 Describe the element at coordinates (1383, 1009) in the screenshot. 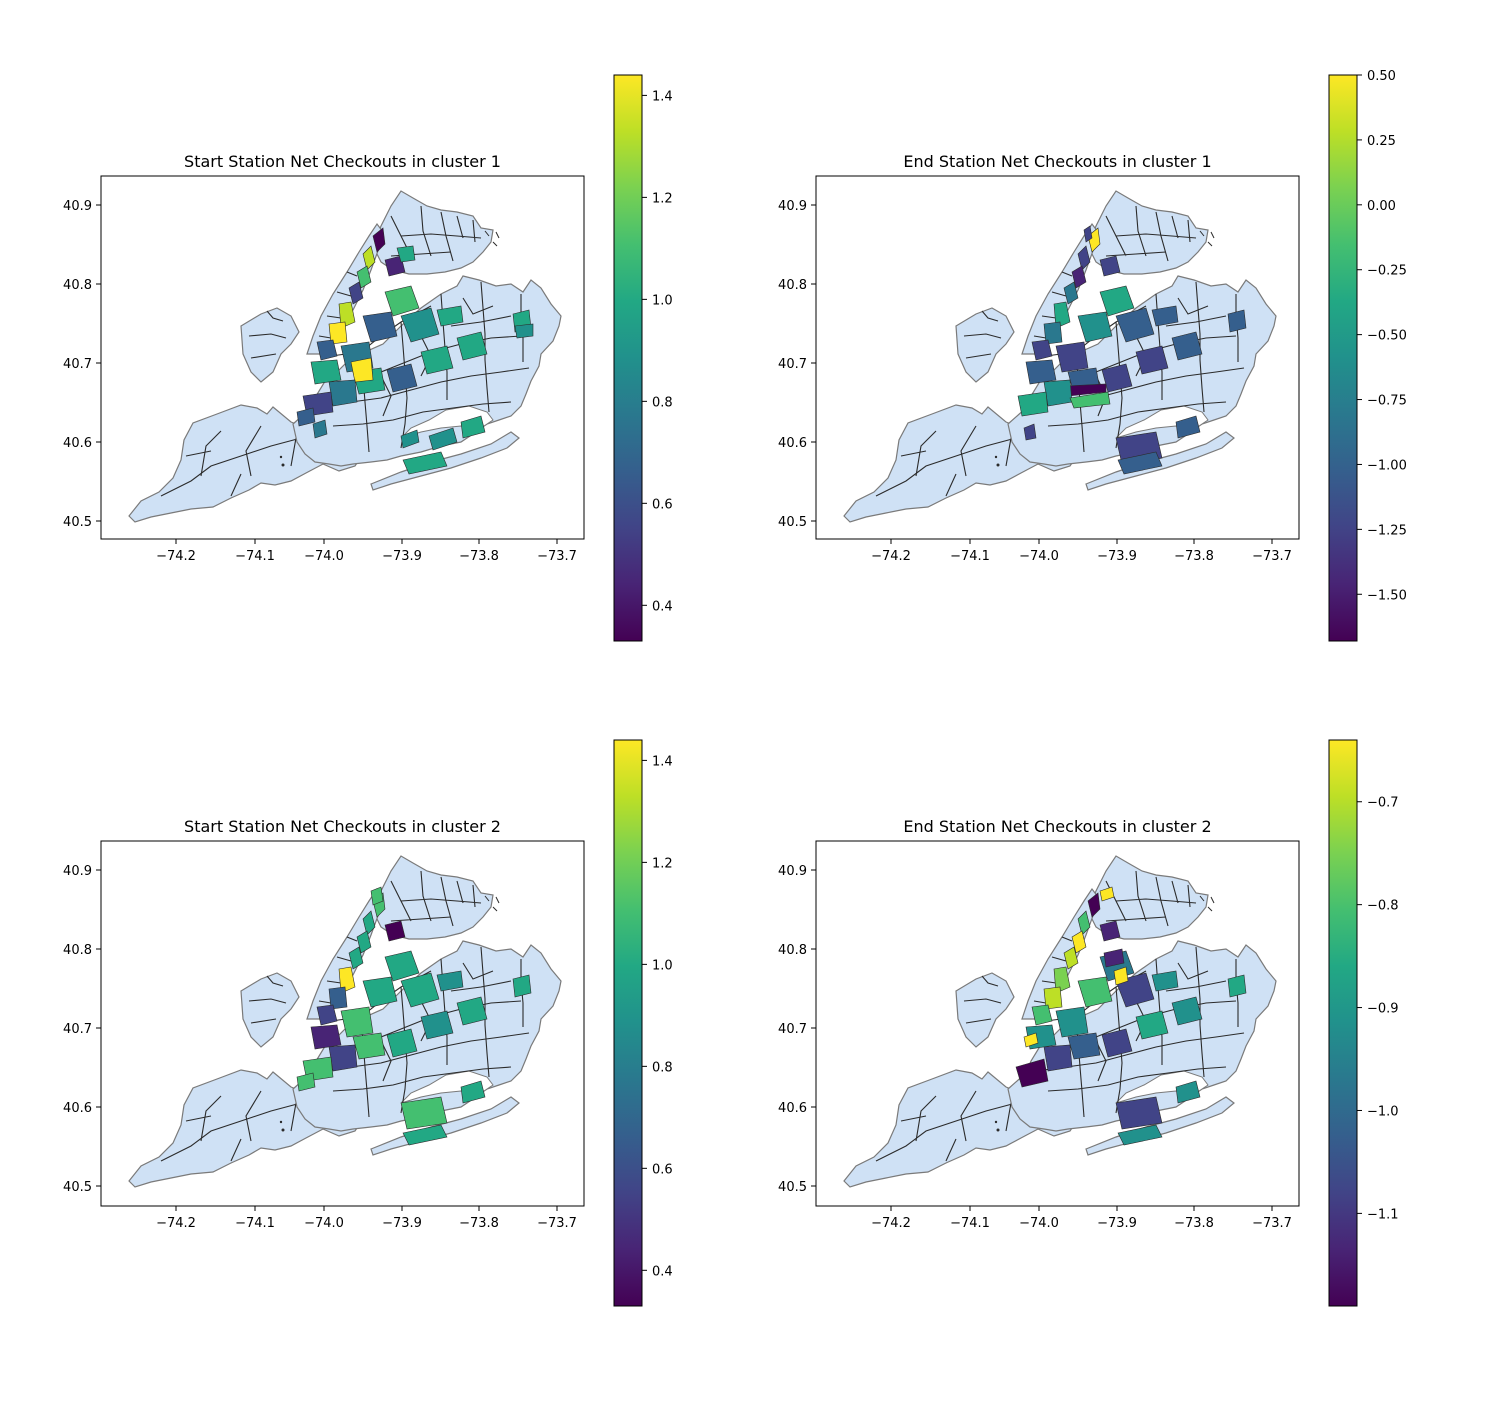

I see `colorbar-tick-label: −0.9` at that location.